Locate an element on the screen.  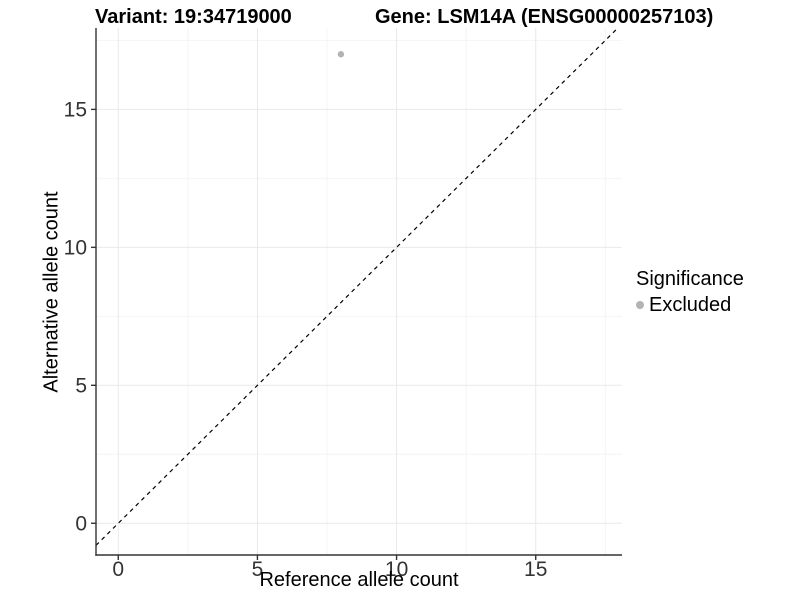
y-tick-label: 10 is located at coordinates (75, 247).